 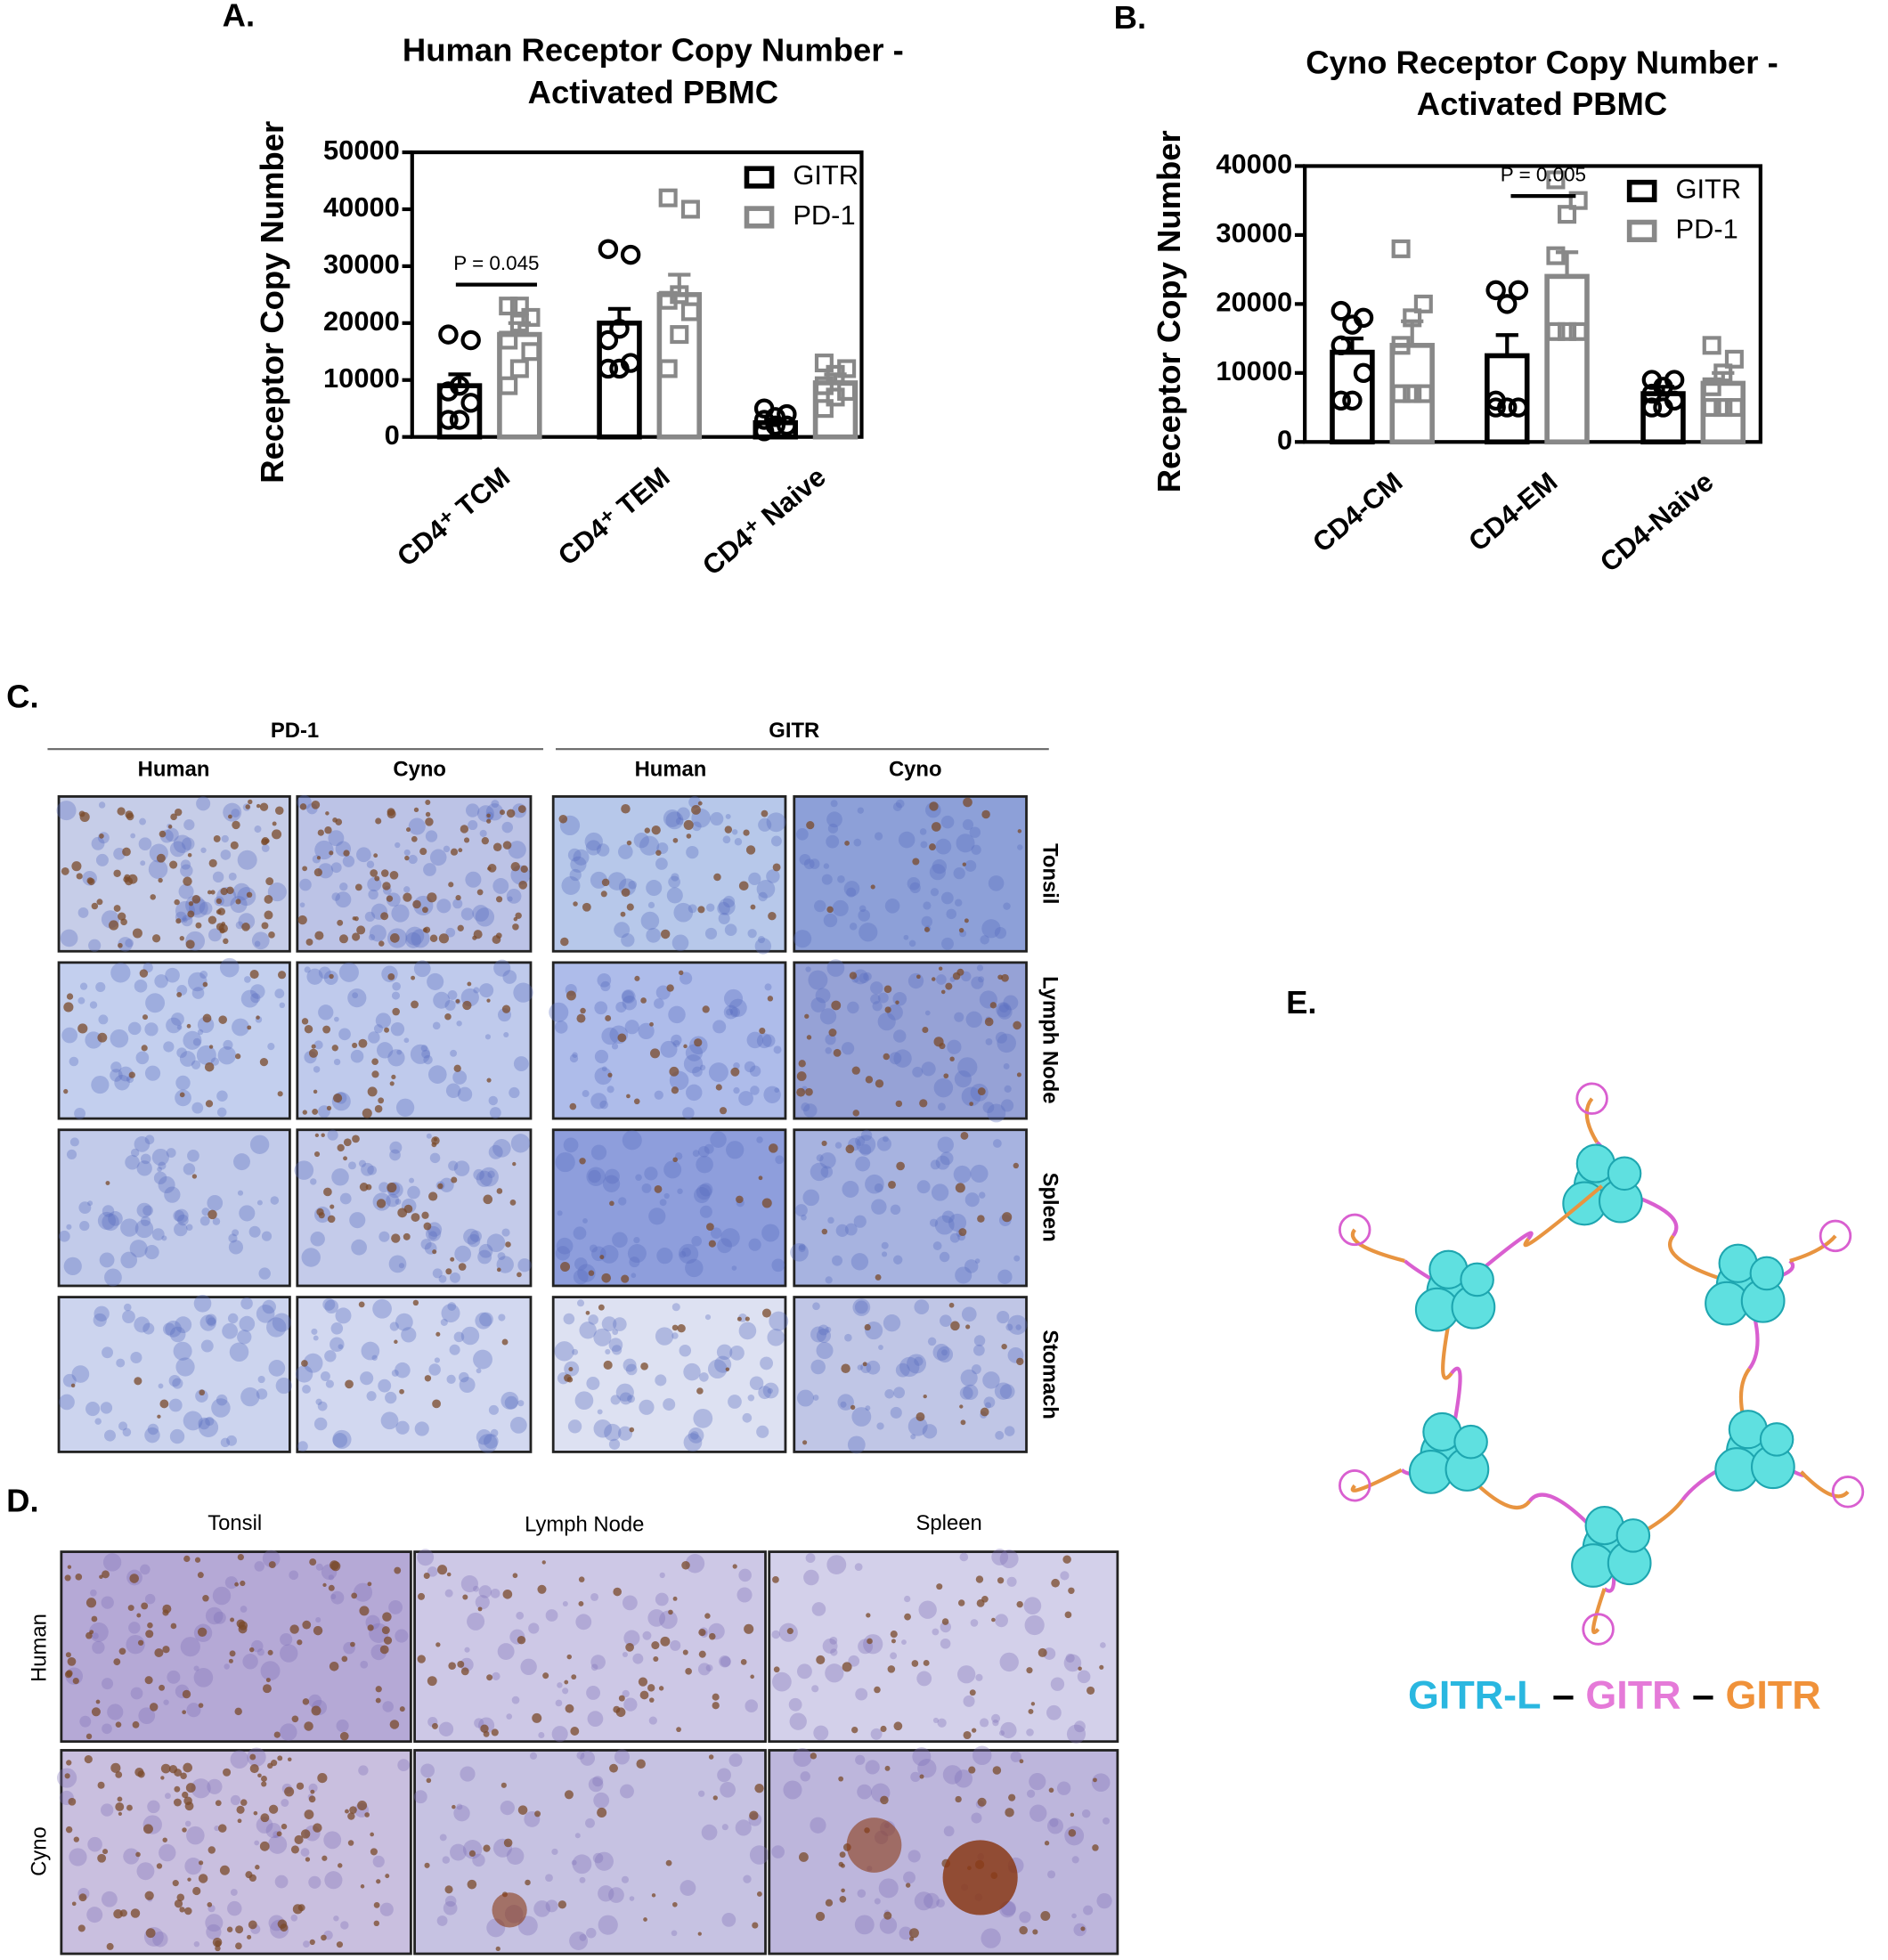 What do you see at coordinates (235, 1523) in the screenshot?
I see `tissue-header: Tonsil` at bounding box center [235, 1523].